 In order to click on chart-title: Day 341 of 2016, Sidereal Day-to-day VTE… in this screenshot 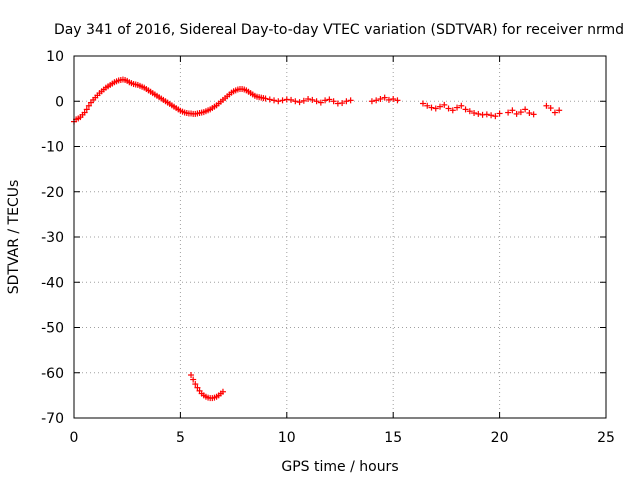, I will do `click(339, 30)`.